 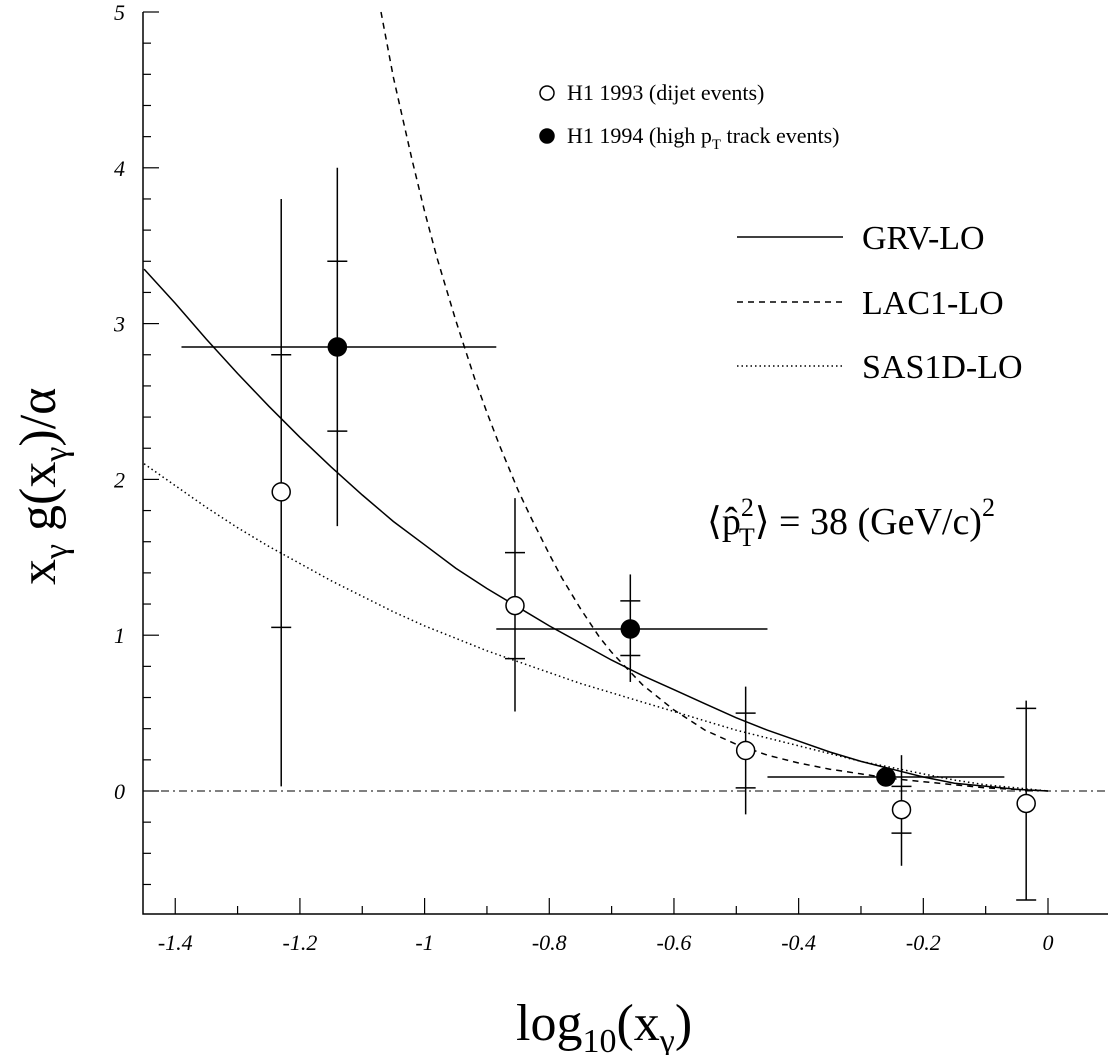 I want to click on y-tick-label: 0, so click(x=119, y=791).